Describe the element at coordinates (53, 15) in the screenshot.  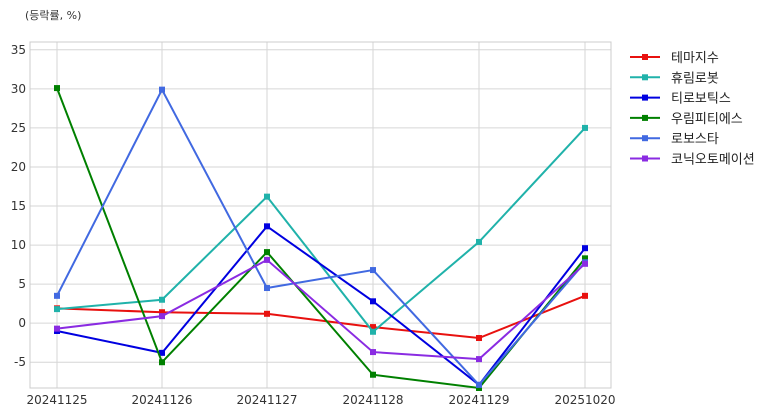
I see `unit-label: (등락률, %)` at that location.